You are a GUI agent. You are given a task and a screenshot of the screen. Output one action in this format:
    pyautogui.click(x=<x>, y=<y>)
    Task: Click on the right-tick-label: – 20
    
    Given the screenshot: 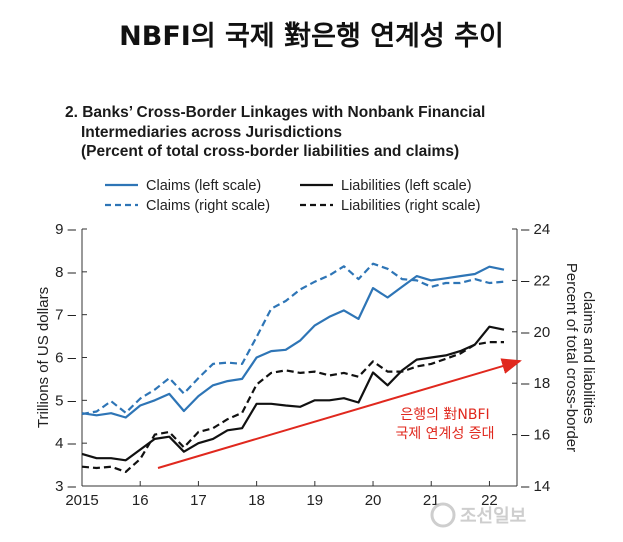 What is the action you would take?
    pyautogui.click(x=535, y=332)
    